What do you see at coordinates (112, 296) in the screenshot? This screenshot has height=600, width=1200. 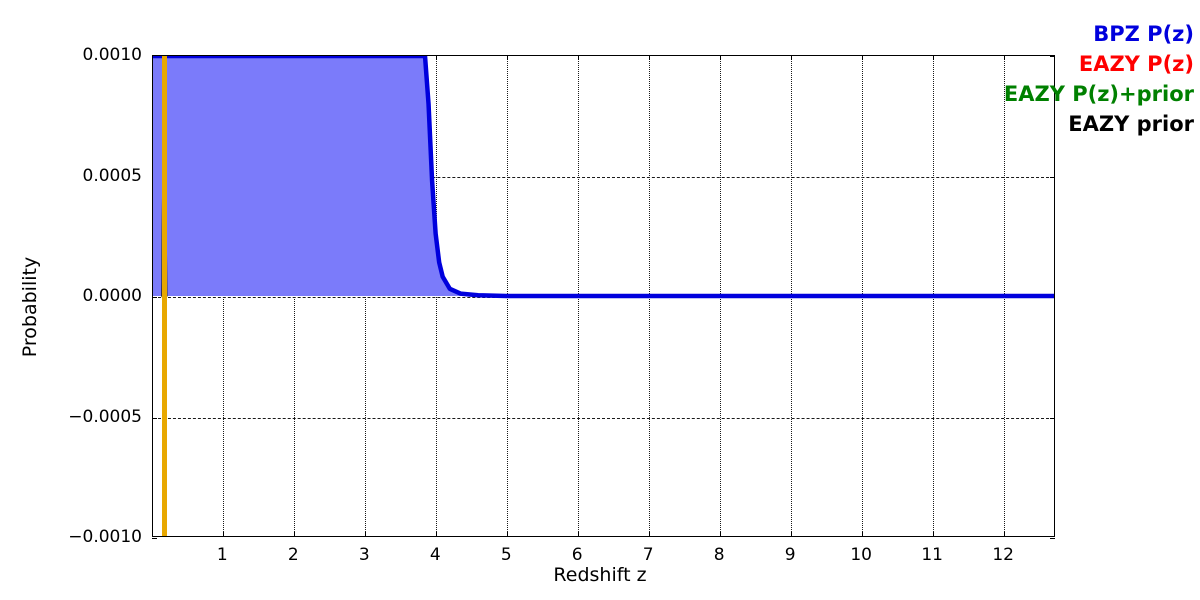 I see `y-tick-label: 0.0000` at bounding box center [112, 296].